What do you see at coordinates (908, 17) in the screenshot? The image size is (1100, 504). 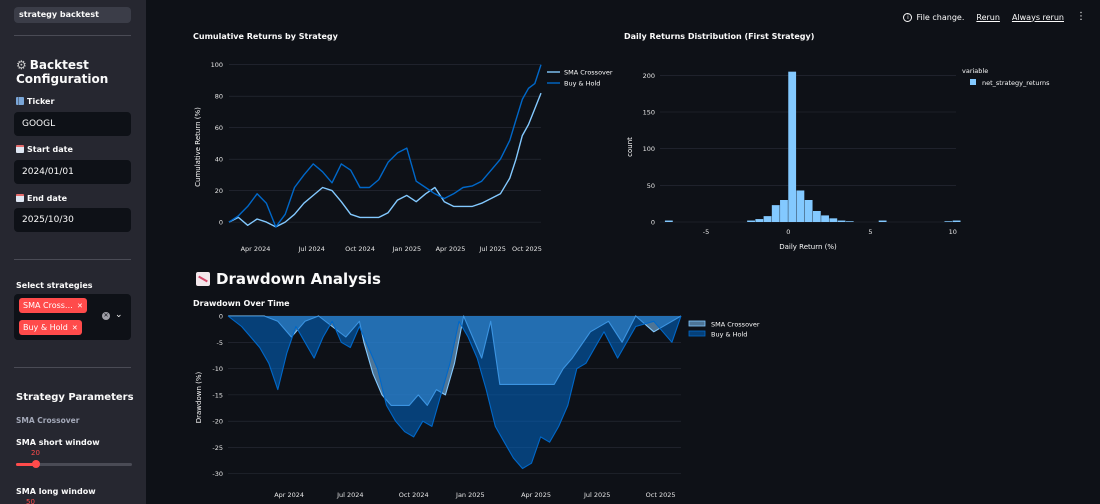 I see `info-icon: i` at bounding box center [908, 17].